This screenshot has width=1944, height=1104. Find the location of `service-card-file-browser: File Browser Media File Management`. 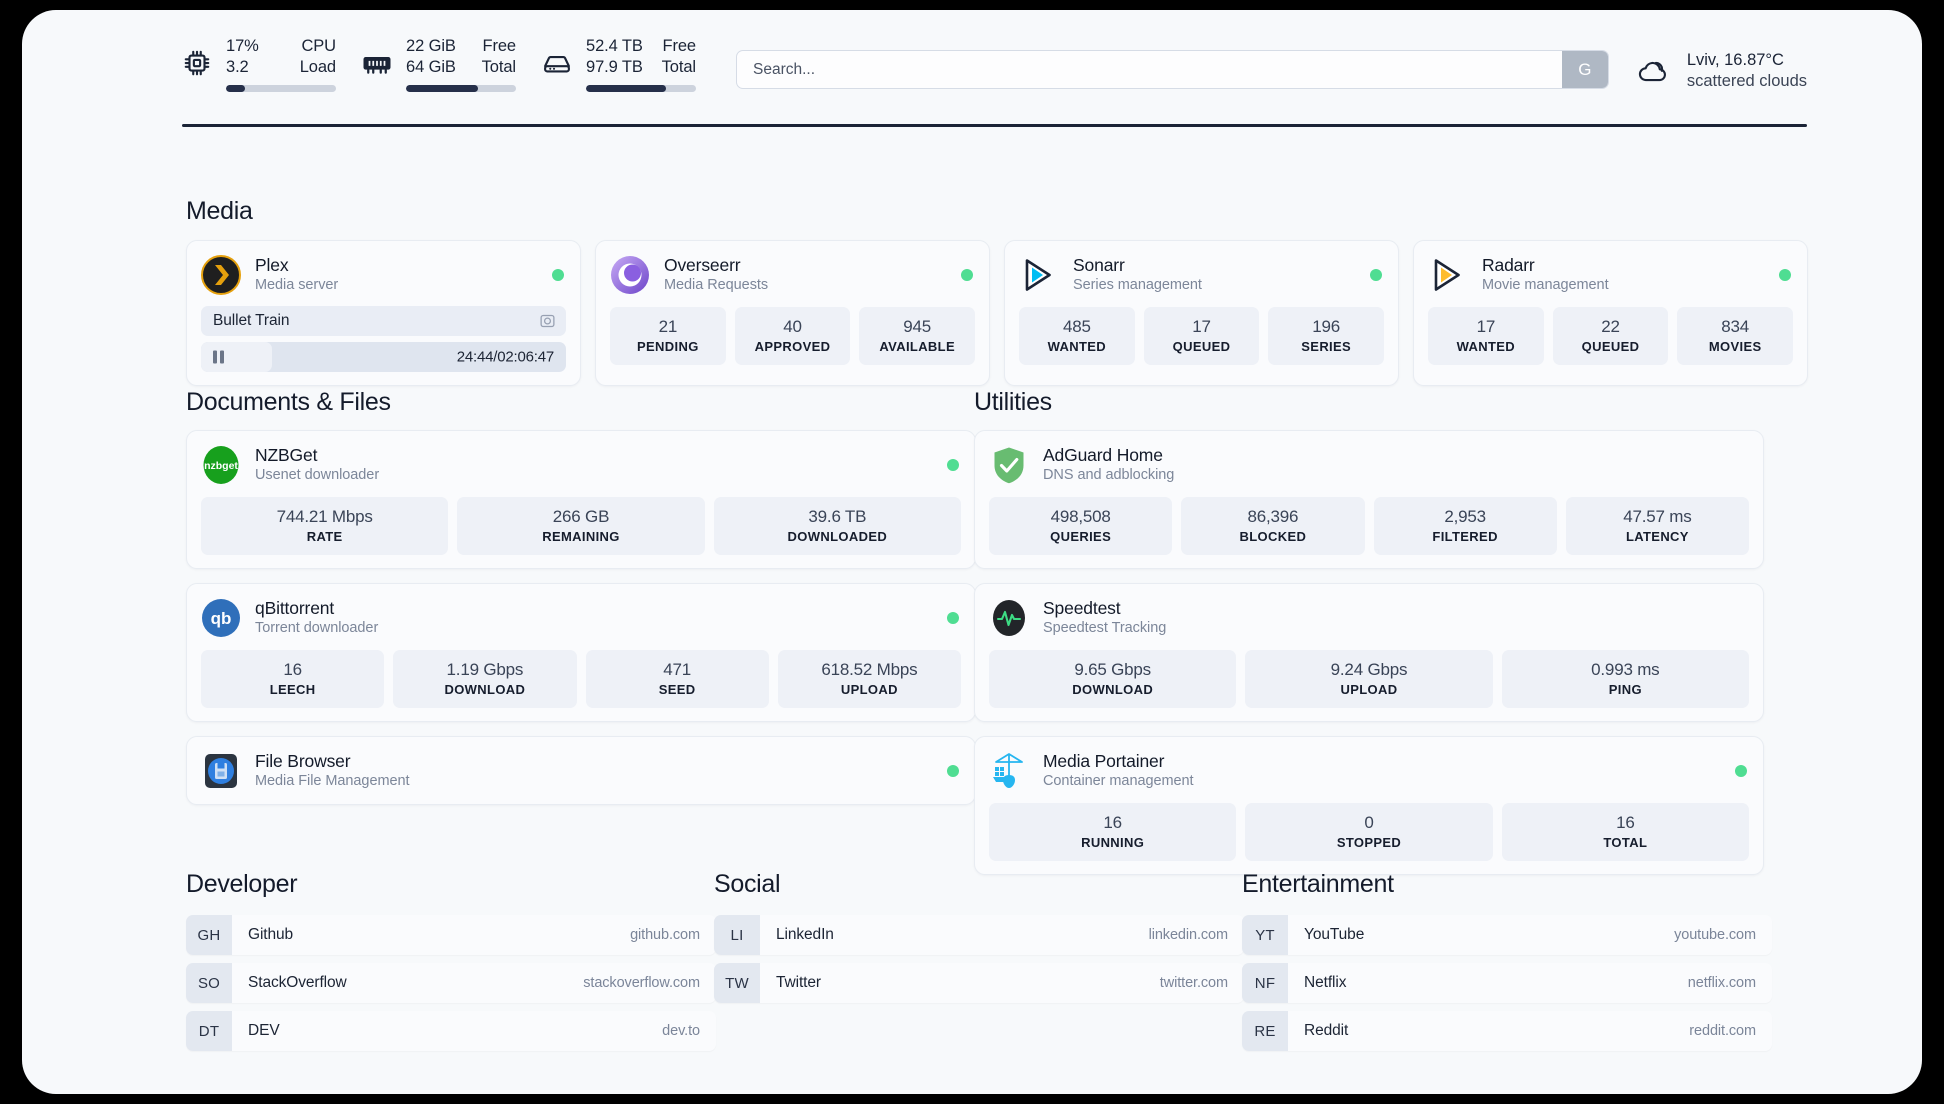

service-card-file-browser: File Browser Media File Management is located at coordinates (581, 770).